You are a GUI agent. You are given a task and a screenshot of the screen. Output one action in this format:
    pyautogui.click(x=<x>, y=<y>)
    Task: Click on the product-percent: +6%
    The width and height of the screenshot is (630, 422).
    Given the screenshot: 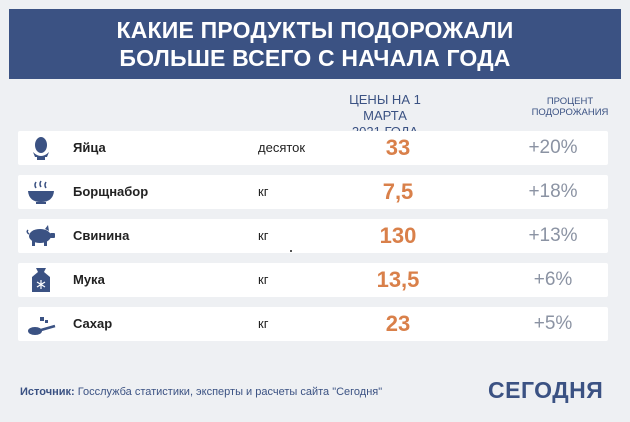 What is the action you would take?
    pyautogui.click(x=553, y=279)
    